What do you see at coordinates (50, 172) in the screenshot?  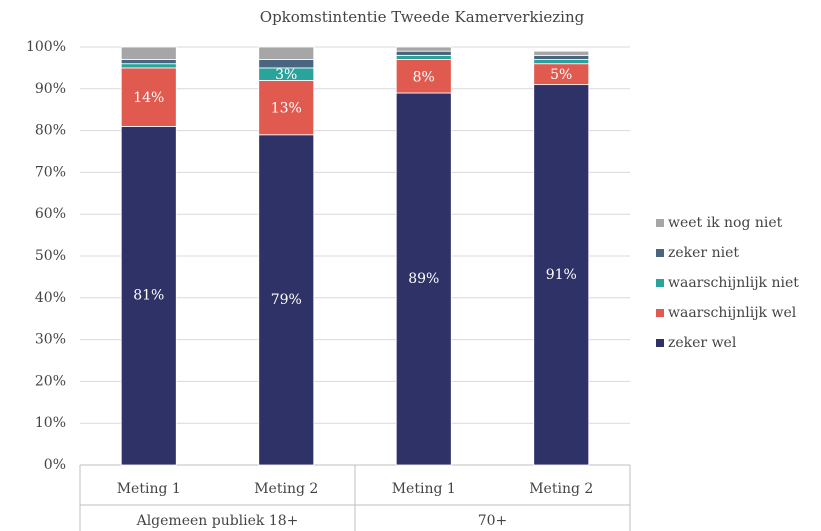 I see `y-tick-label: 70%` at bounding box center [50, 172].